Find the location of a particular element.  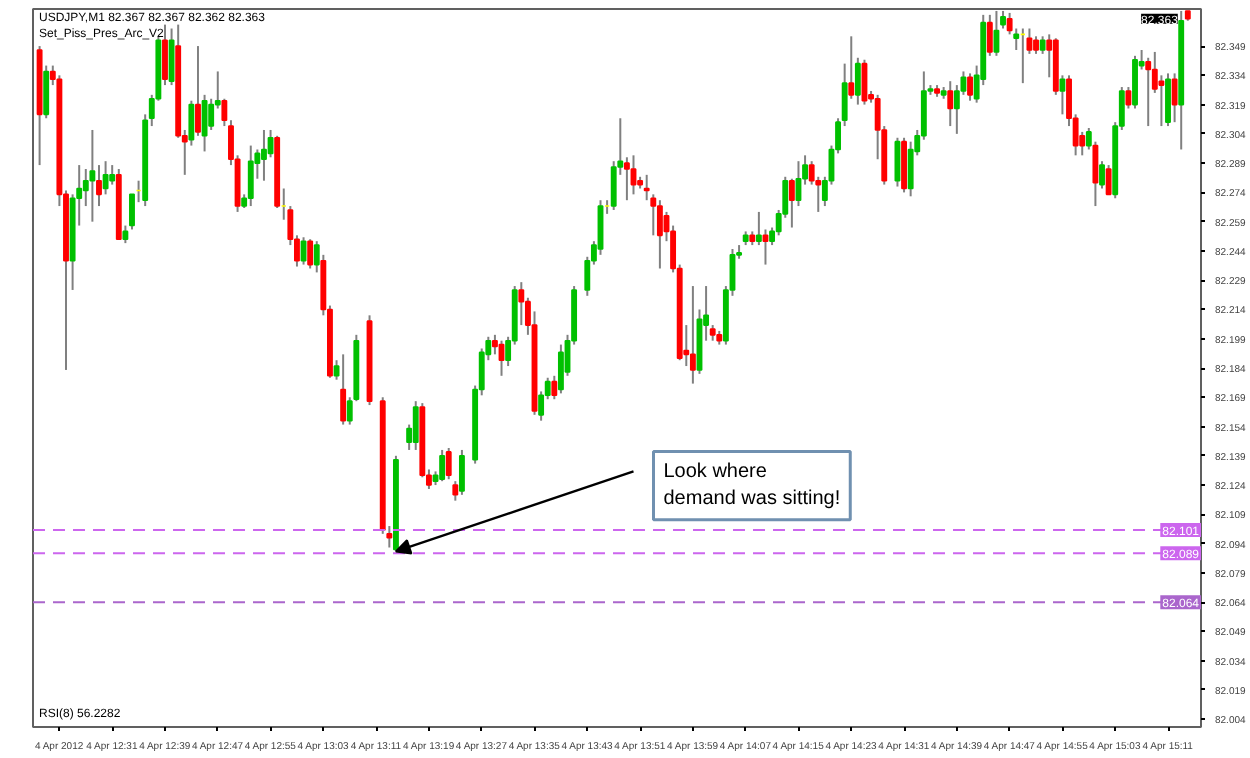

annotation: Look where demand was sitting! is located at coordinates (752, 485).